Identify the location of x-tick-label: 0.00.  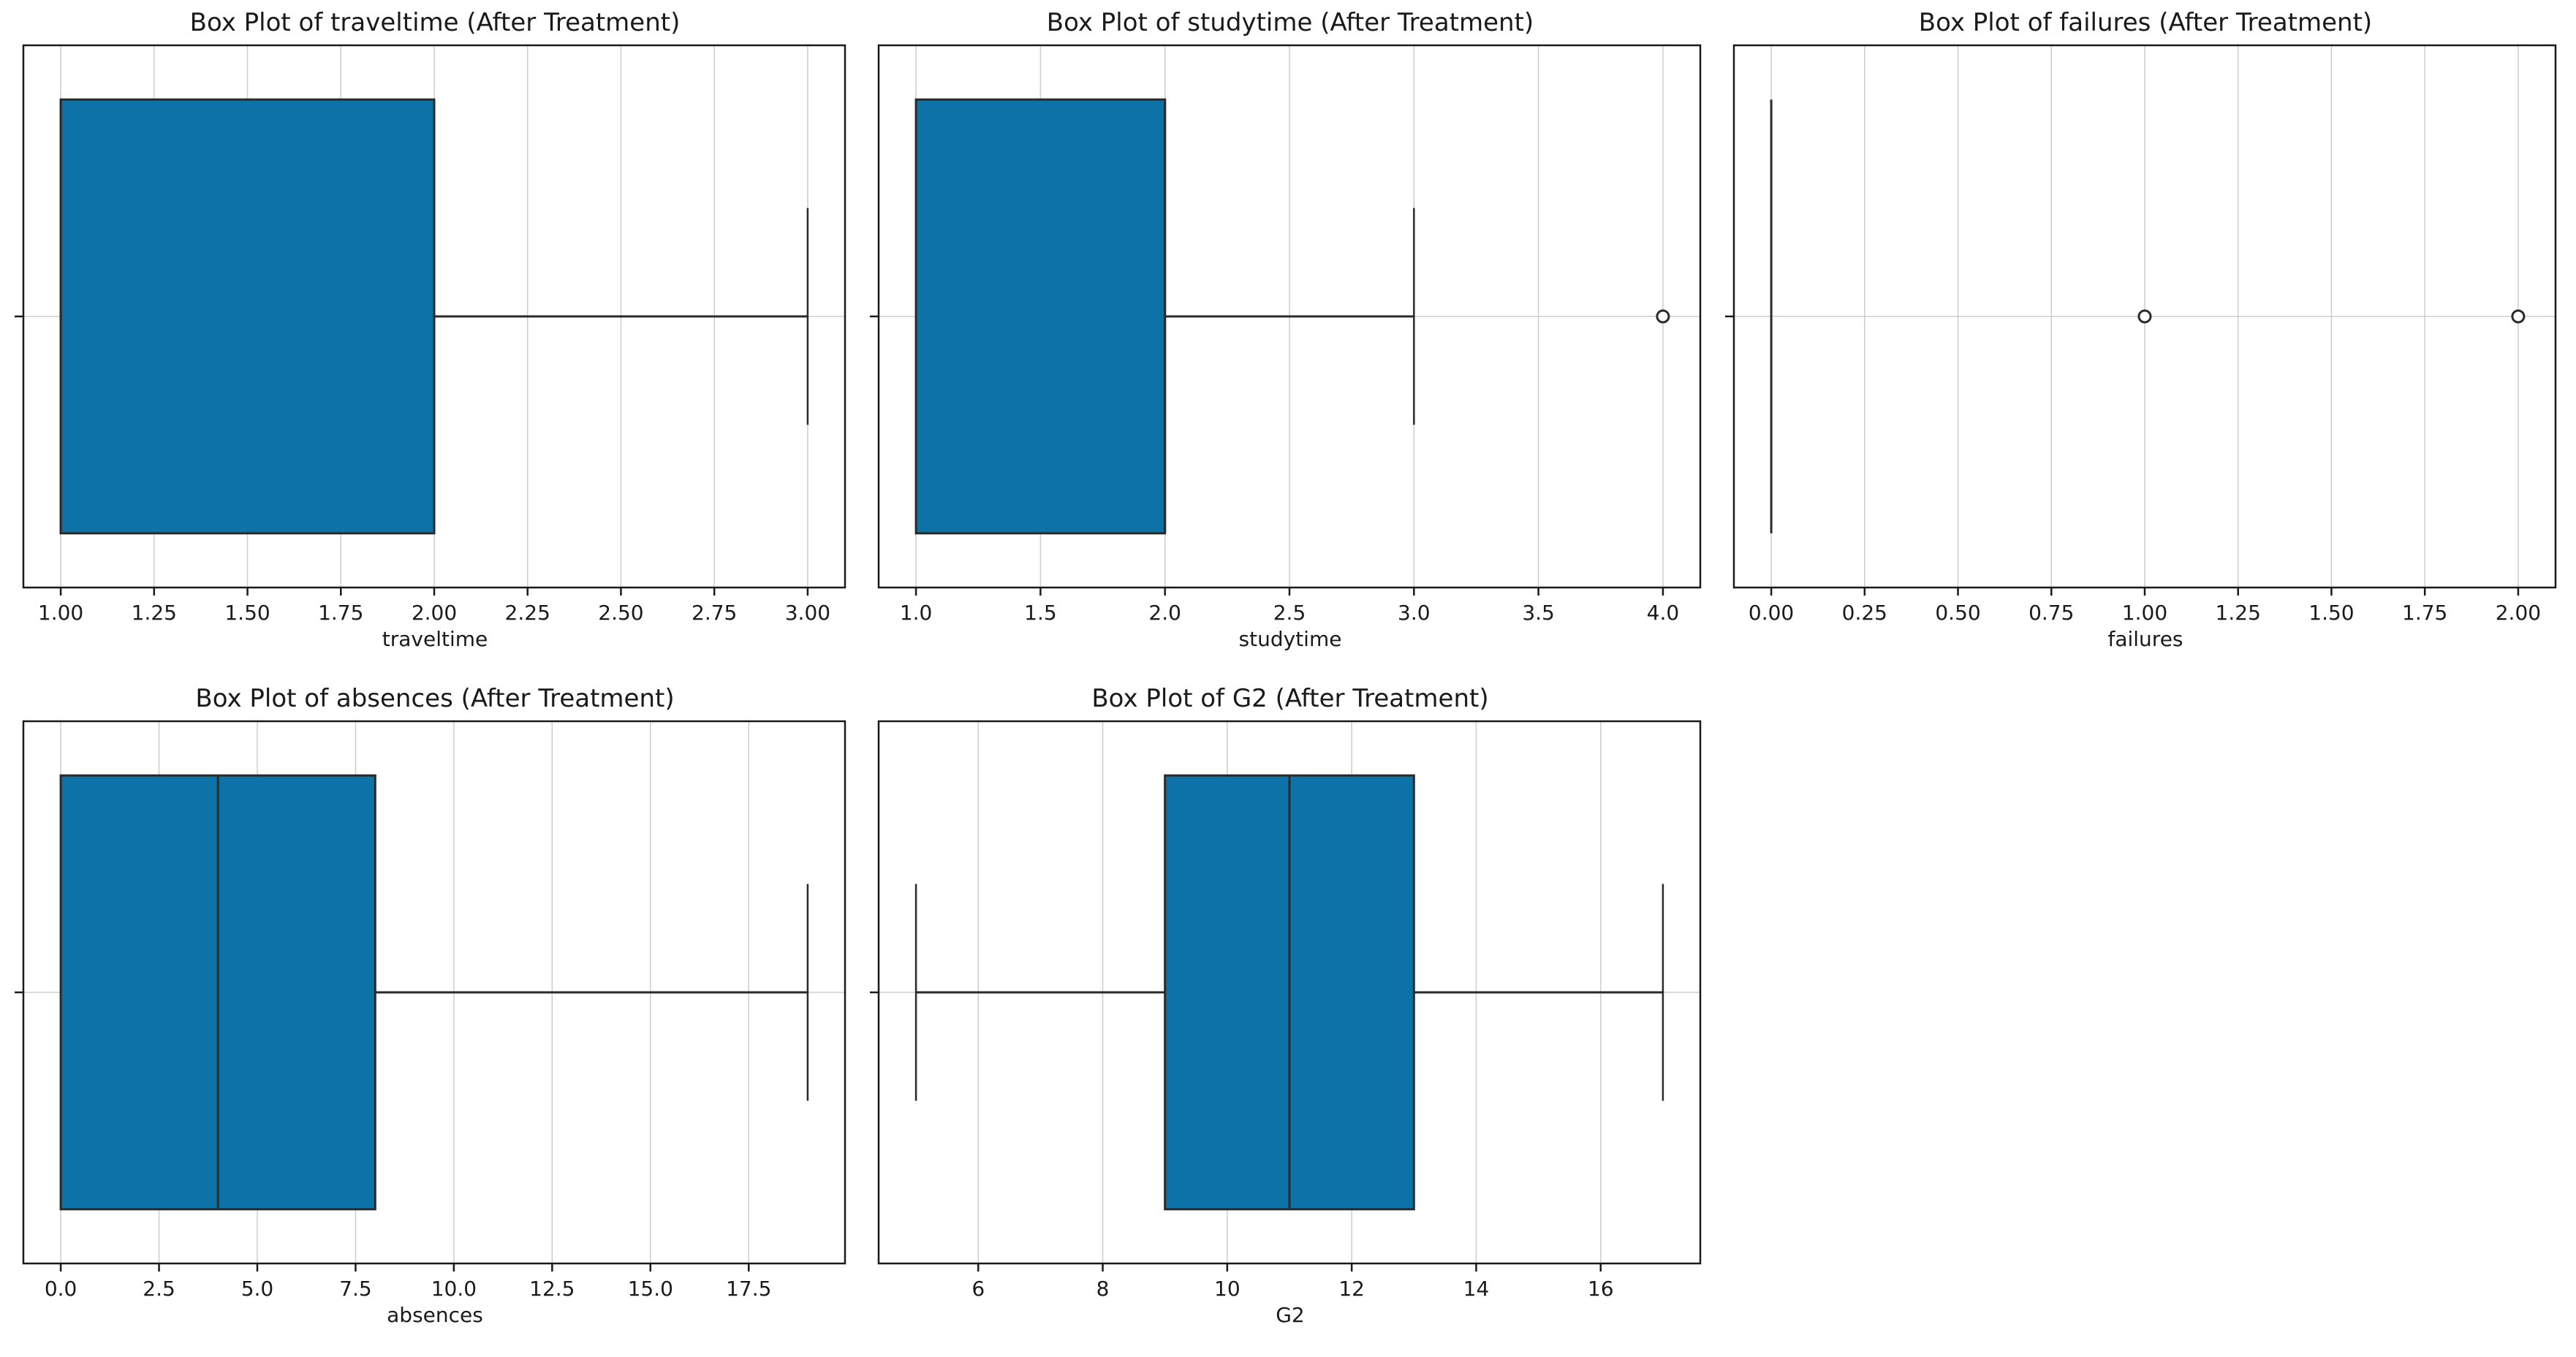
(1771, 613).